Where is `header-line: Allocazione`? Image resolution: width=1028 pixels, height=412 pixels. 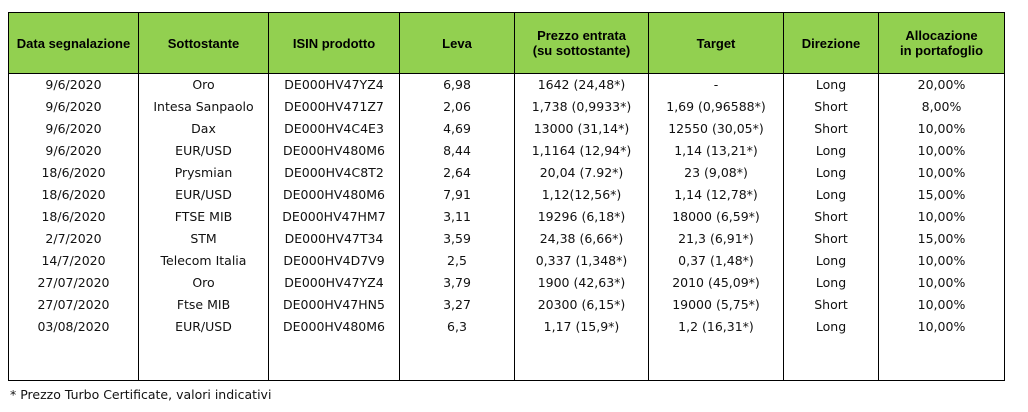 header-line: Allocazione is located at coordinates (941, 35).